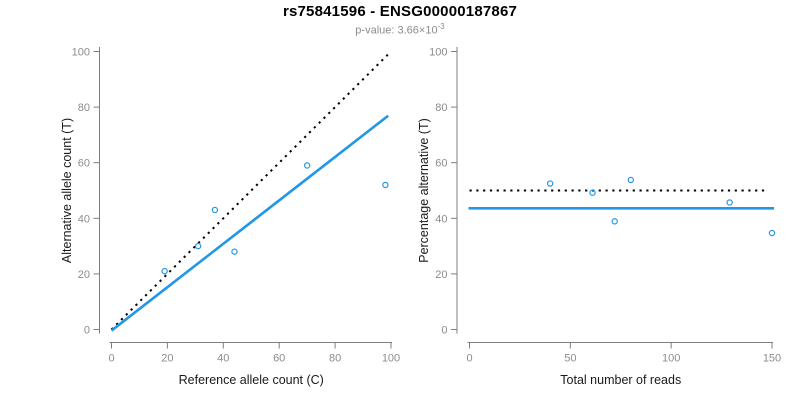 Image resolution: width=800 pixels, height=400 pixels. Describe the element at coordinates (335, 359) in the screenshot. I see `x-tick-label: 80` at that location.